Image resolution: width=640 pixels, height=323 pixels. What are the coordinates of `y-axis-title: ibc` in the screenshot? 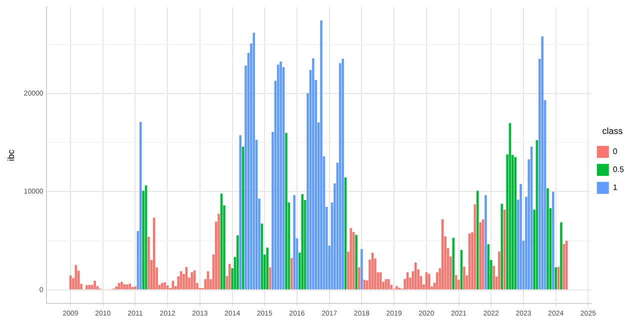 It's located at (11, 155).